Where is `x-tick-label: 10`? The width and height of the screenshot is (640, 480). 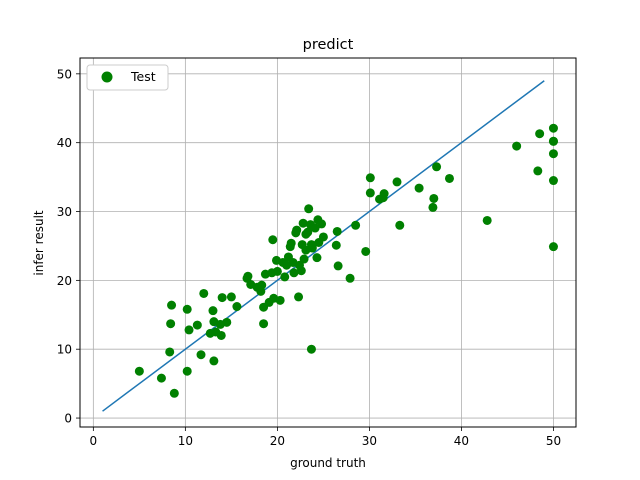 x-tick-label: 10 is located at coordinates (185, 441).